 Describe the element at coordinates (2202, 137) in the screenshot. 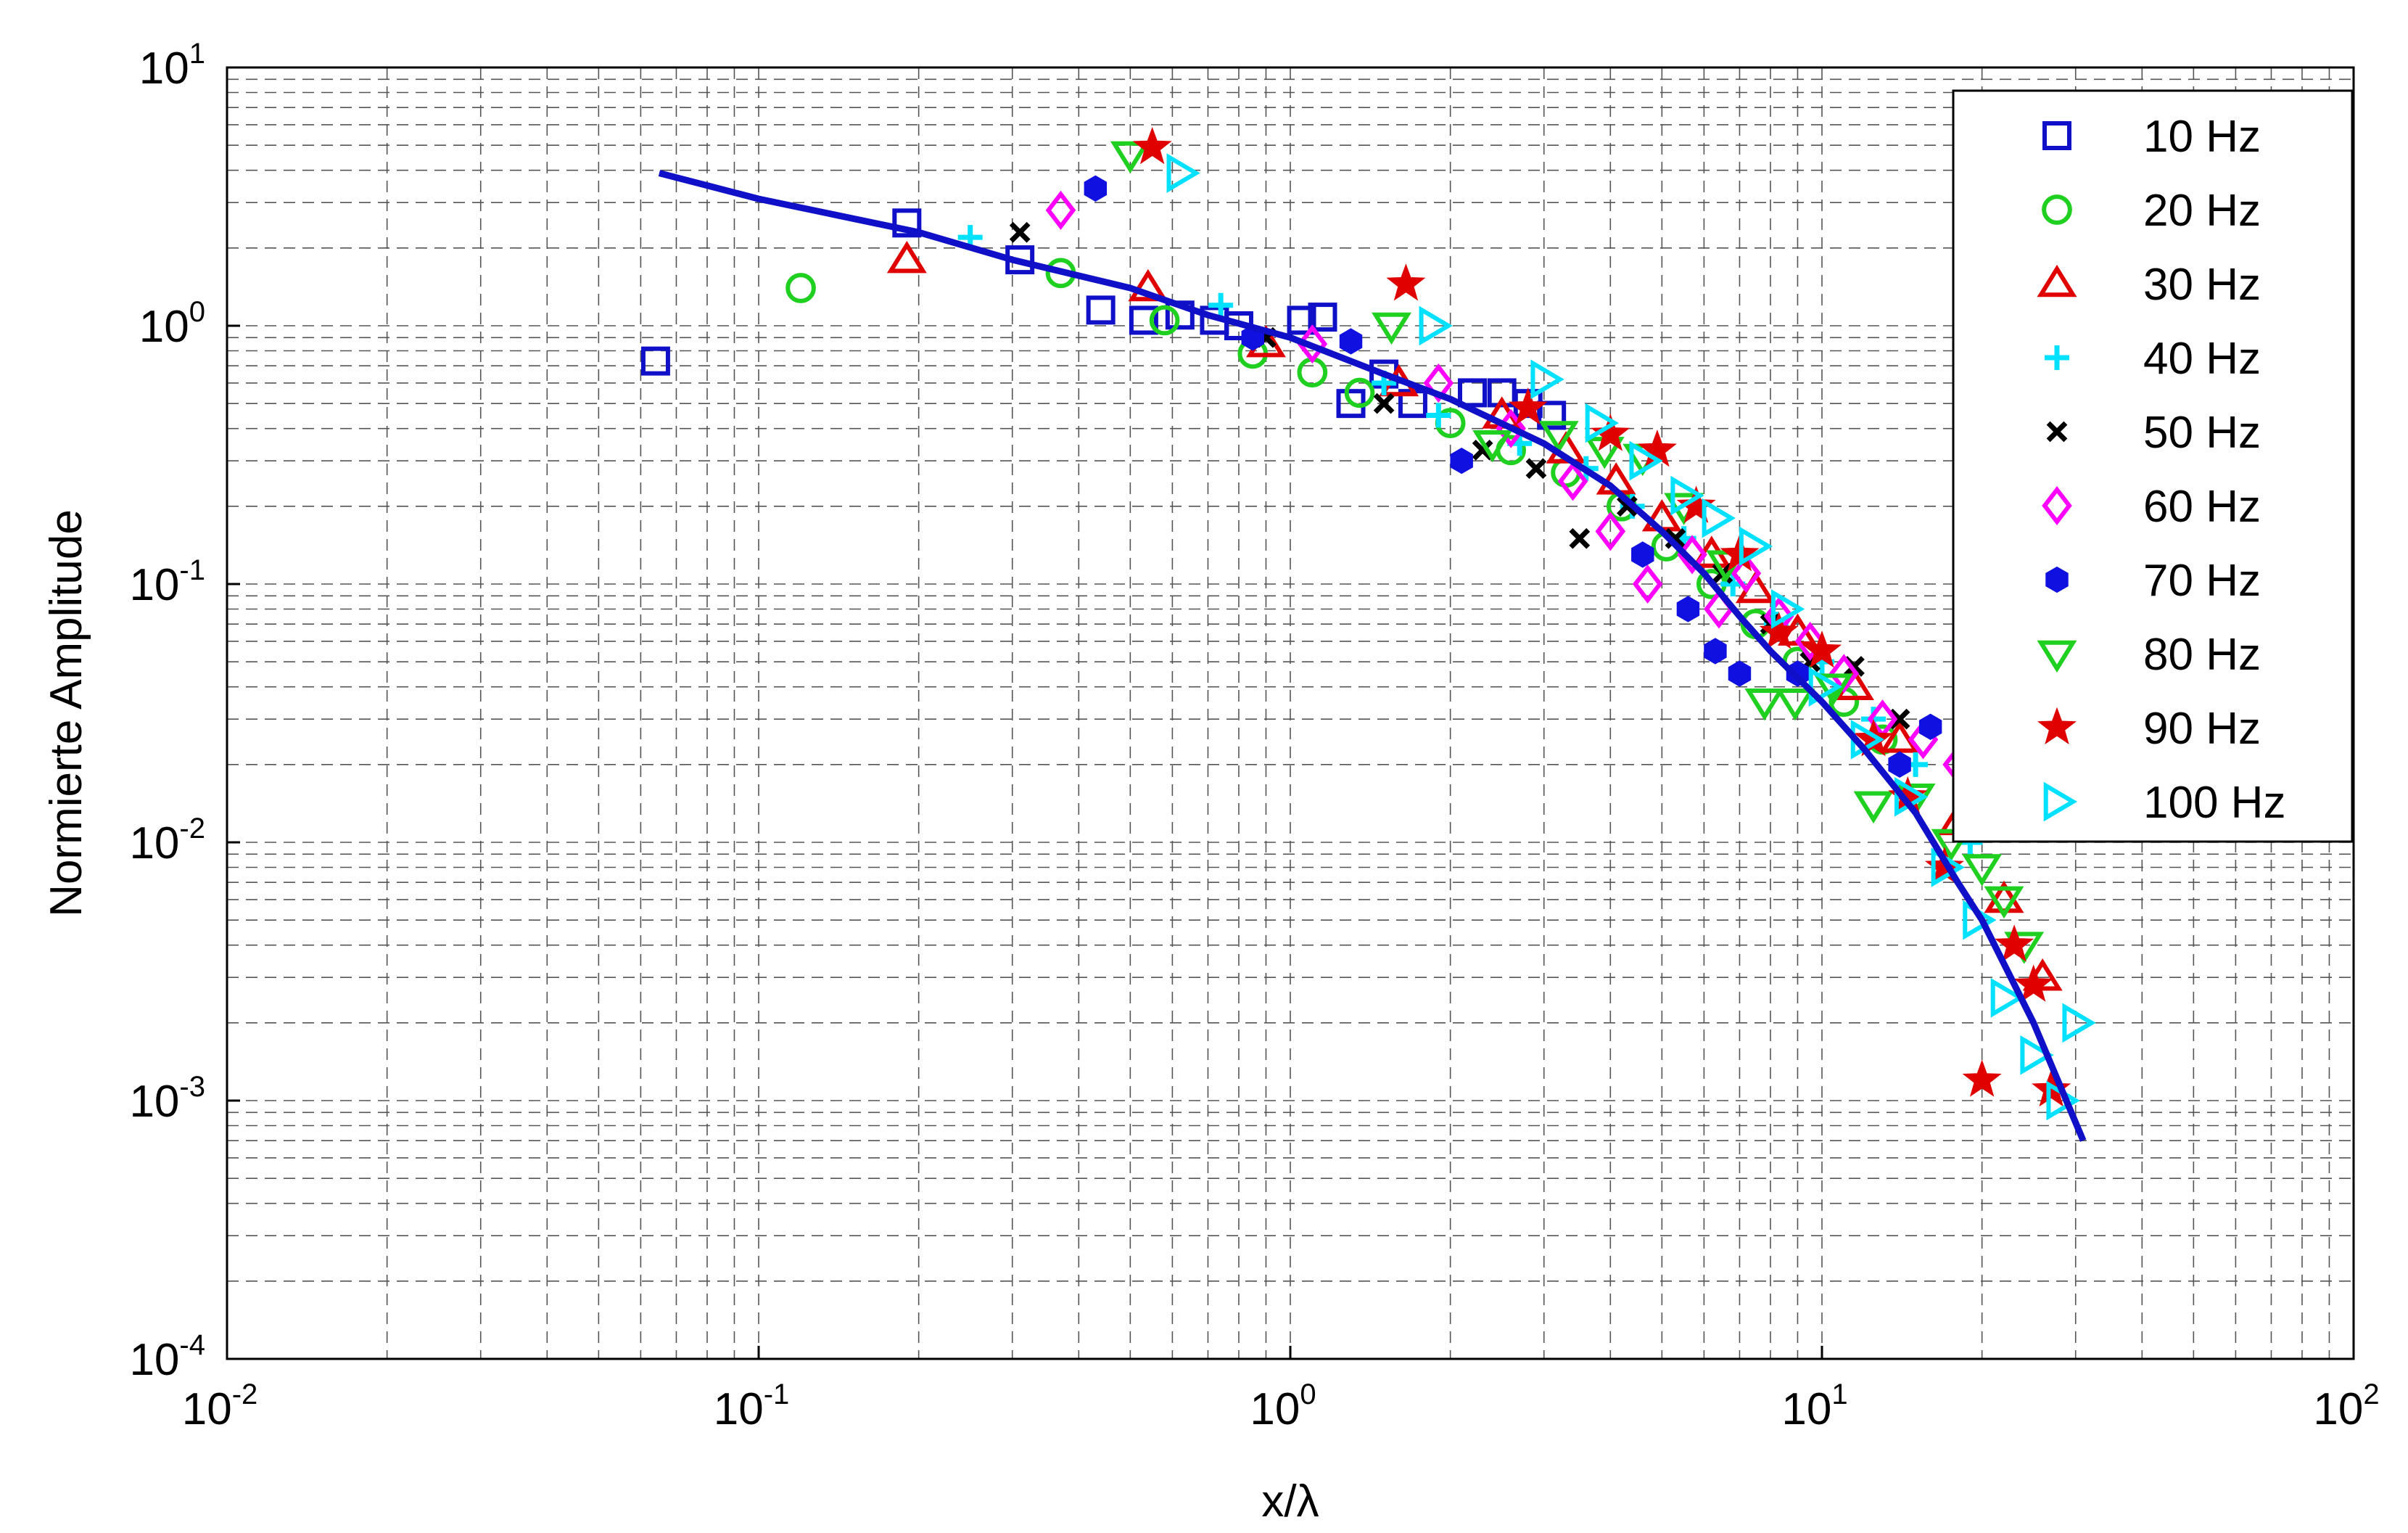

I see `legend-label: 10 Hz` at that location.